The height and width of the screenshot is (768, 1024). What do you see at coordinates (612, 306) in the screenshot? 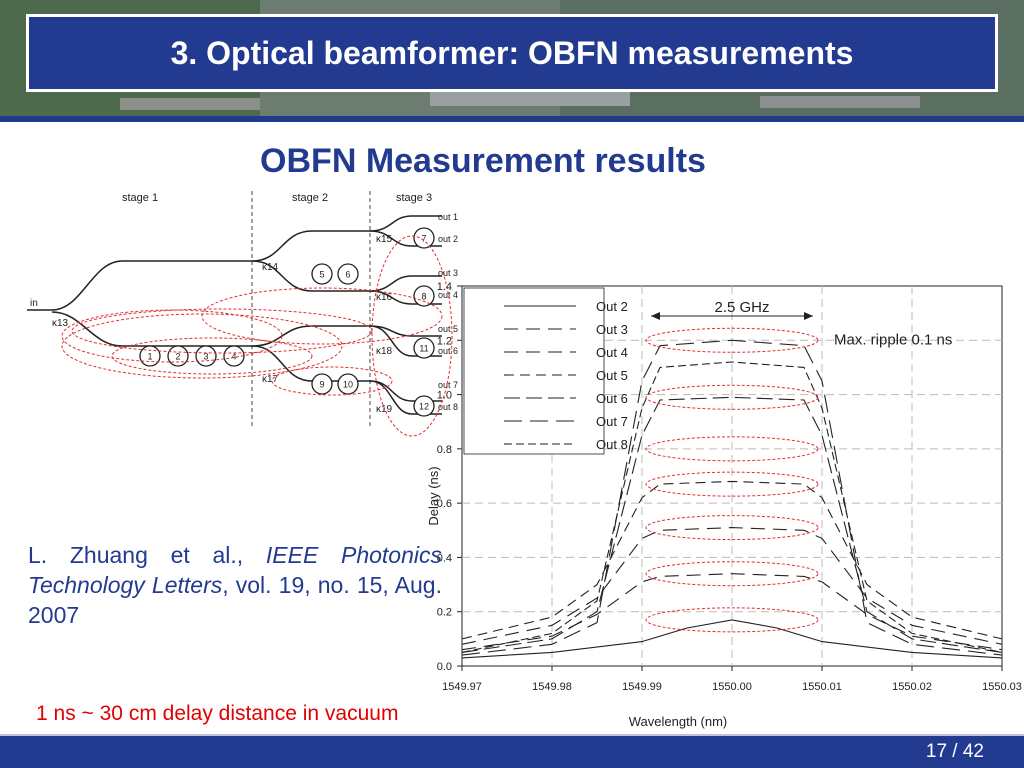
I see `legend-label-1: Out 2` at bounding box center [612, 306].